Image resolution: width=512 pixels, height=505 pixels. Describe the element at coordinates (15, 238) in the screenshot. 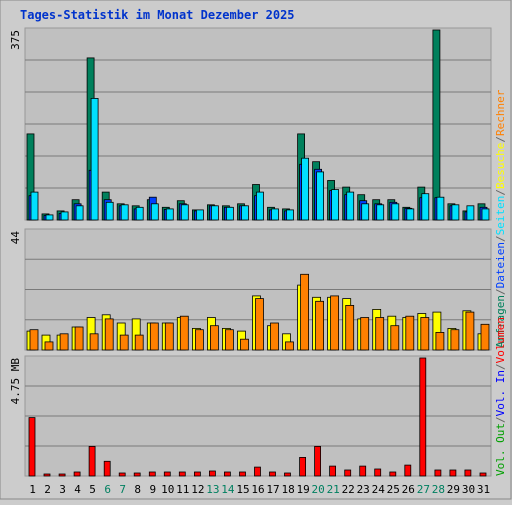

I see `y-max-label: 44` at that location.